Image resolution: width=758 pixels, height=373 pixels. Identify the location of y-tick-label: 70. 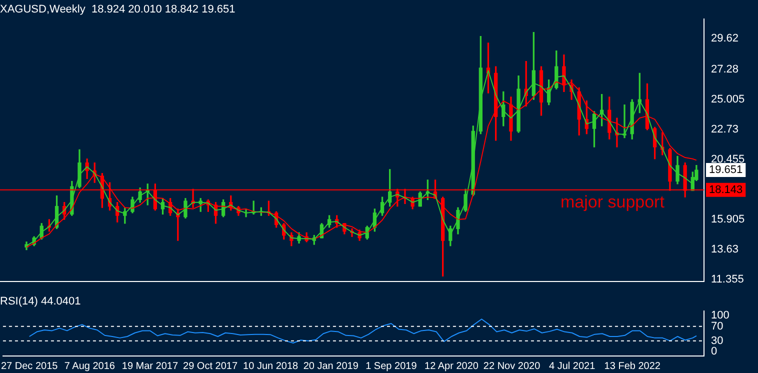
(717, 326).